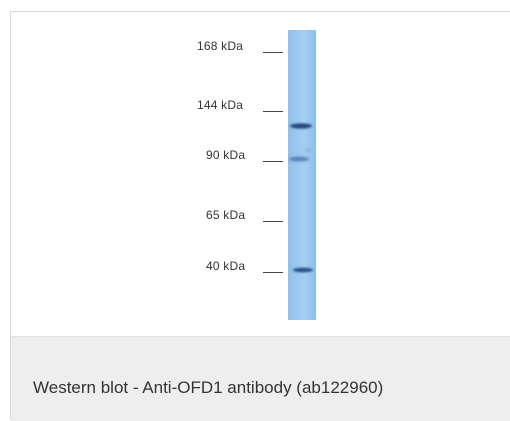 The width and height of the screenshot is (510, 421). I want to click on marker-label-65: 65 kDa, so click(226, 215).